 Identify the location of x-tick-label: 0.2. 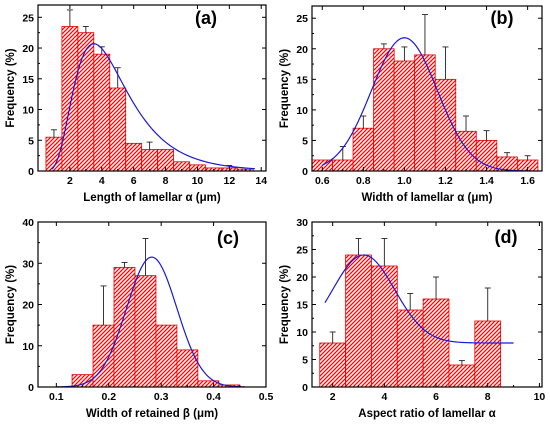
(108, 397).